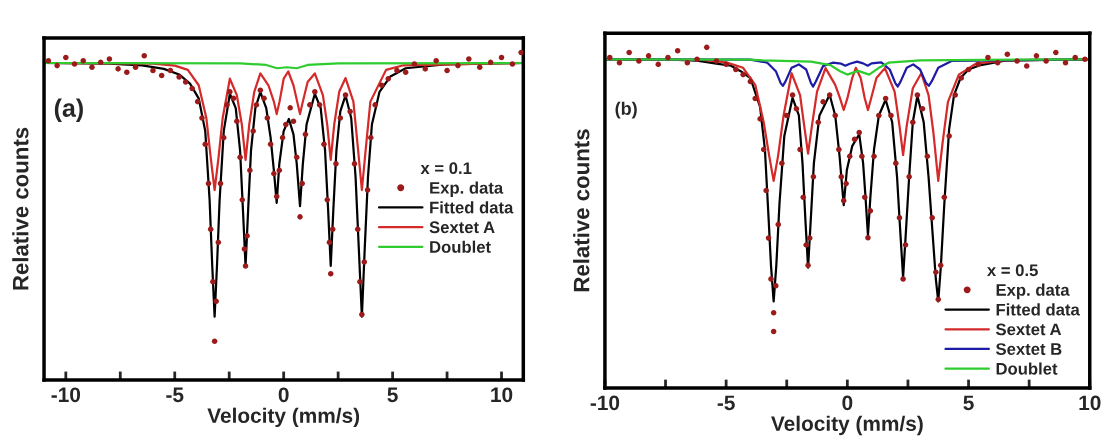  What do you see at coordinates (626, 110) in the screenshot?
I see `annotation: (b)` at bounding box center [626, 110].